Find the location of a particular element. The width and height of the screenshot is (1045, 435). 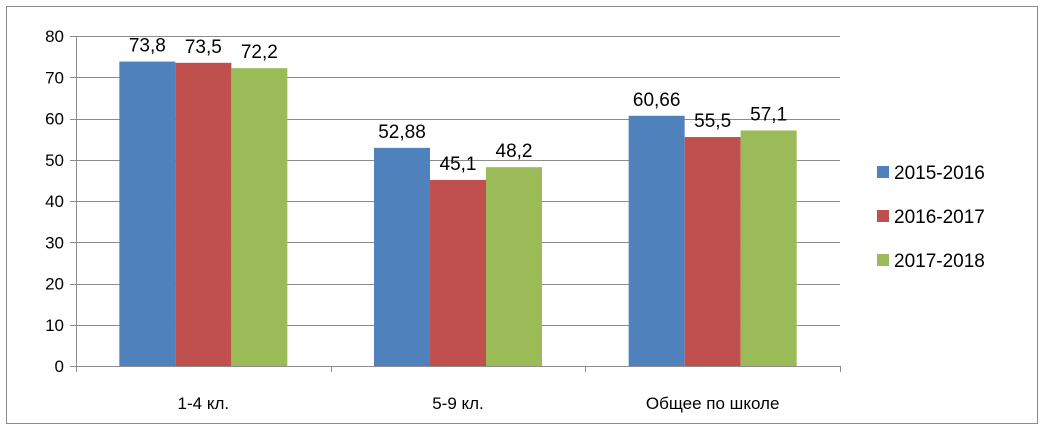

x-tick-label: 1-4 кл. is located at coordinates (204, 403).